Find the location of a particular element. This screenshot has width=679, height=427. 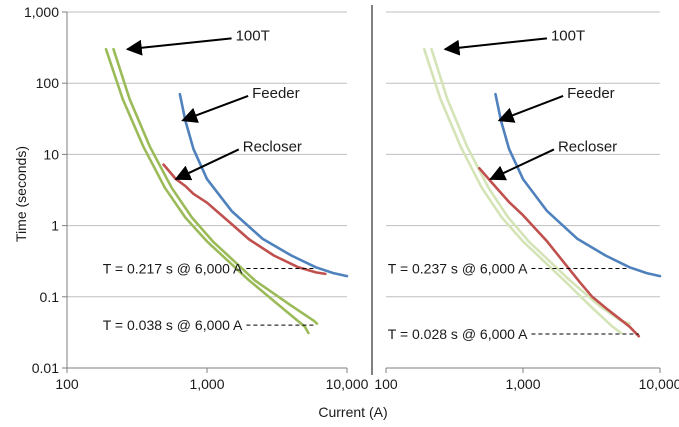

left-annotation-100t: 100T is located at coordinates (253, 35).